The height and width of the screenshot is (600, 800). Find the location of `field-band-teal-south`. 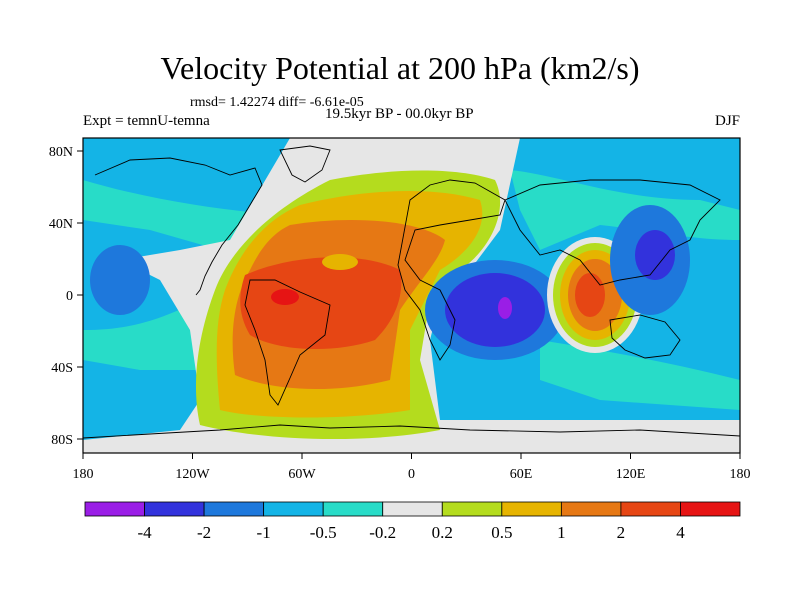

field-band-teal-south is located at coordinates (144, 335).